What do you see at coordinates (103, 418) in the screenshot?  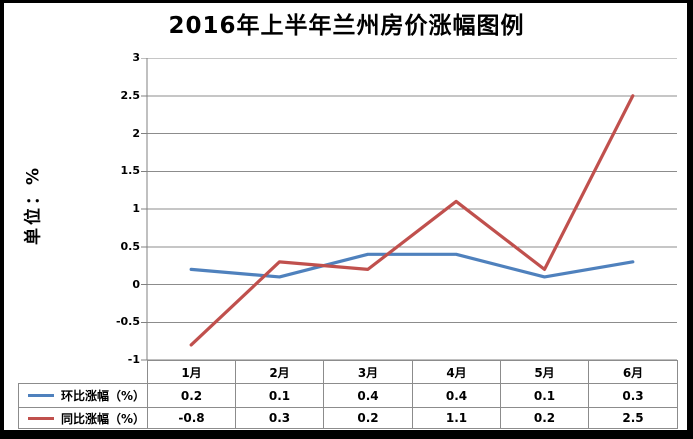 I see `legend-label: 同比涨幅（%）` at bounding box center [103, 418].